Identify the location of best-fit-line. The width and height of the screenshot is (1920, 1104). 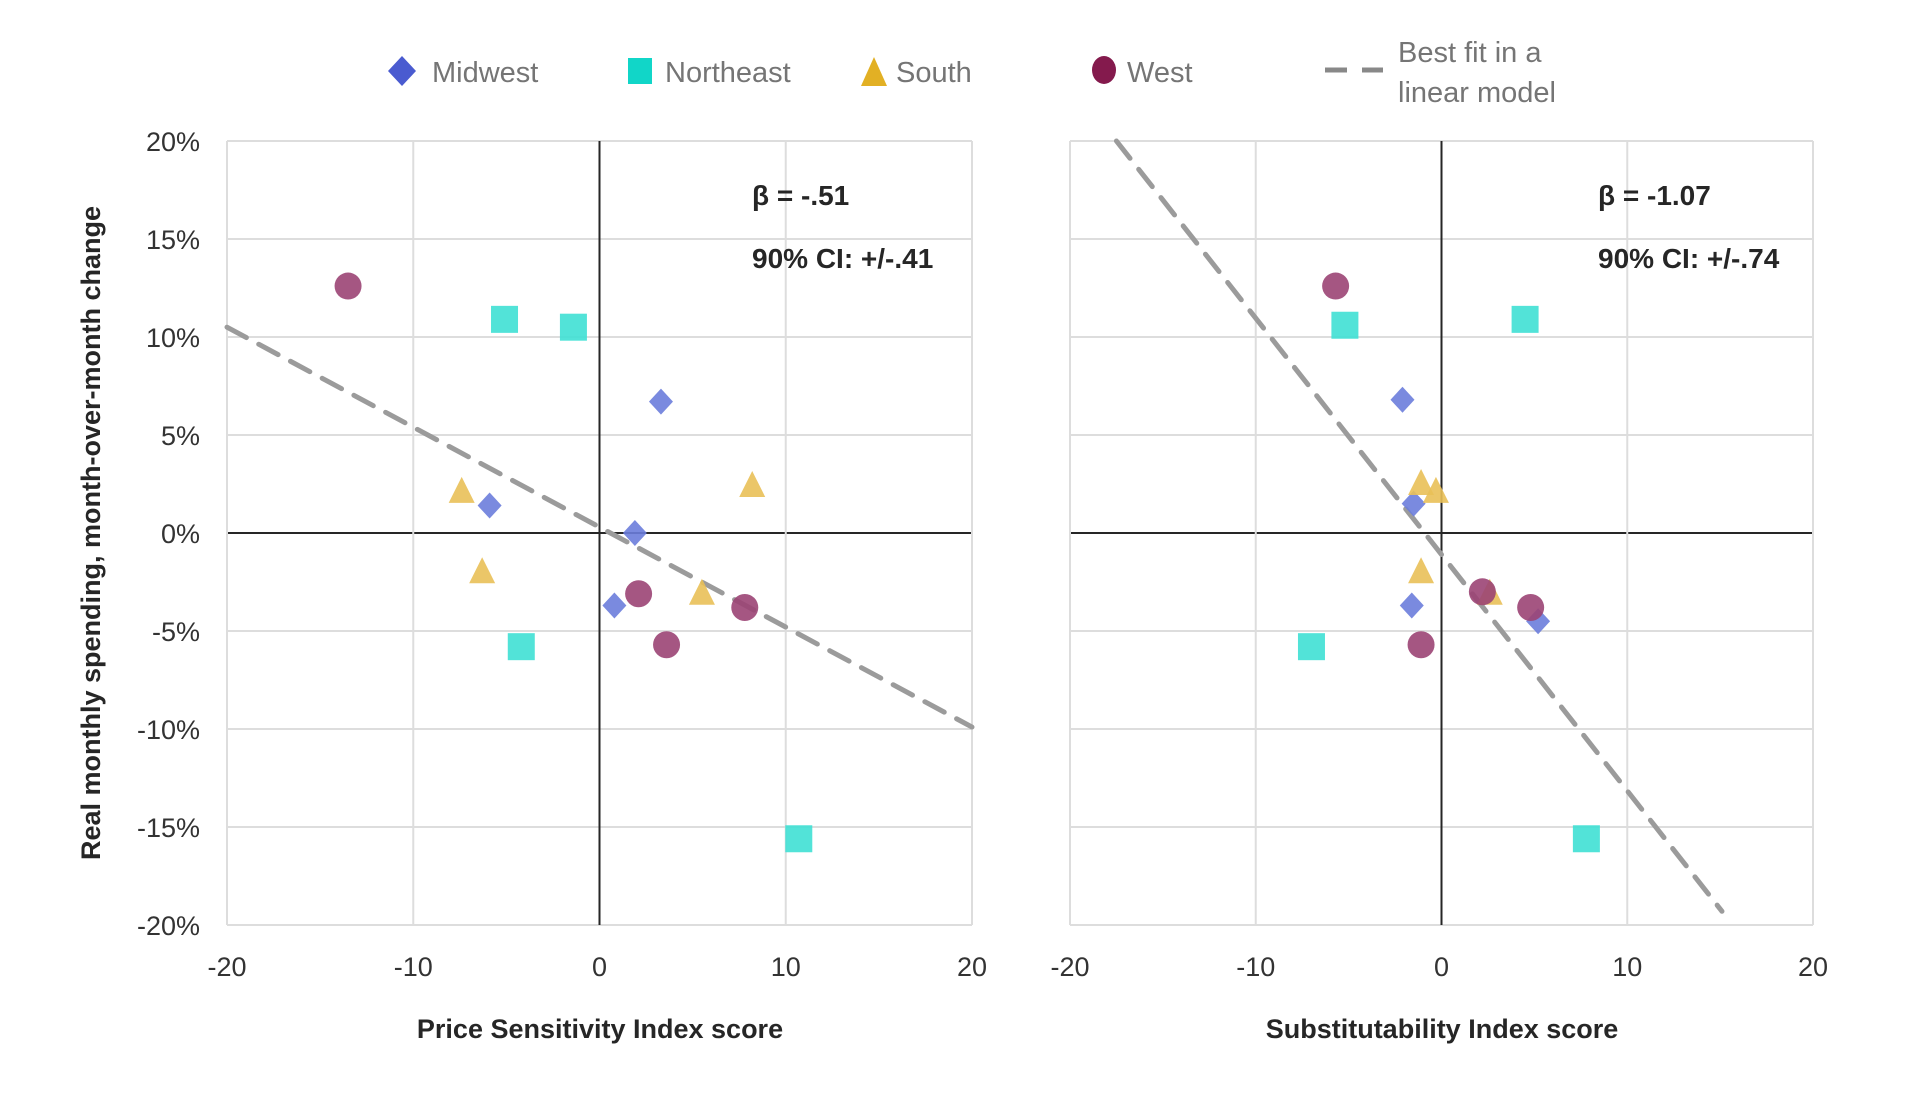
(599, 527).